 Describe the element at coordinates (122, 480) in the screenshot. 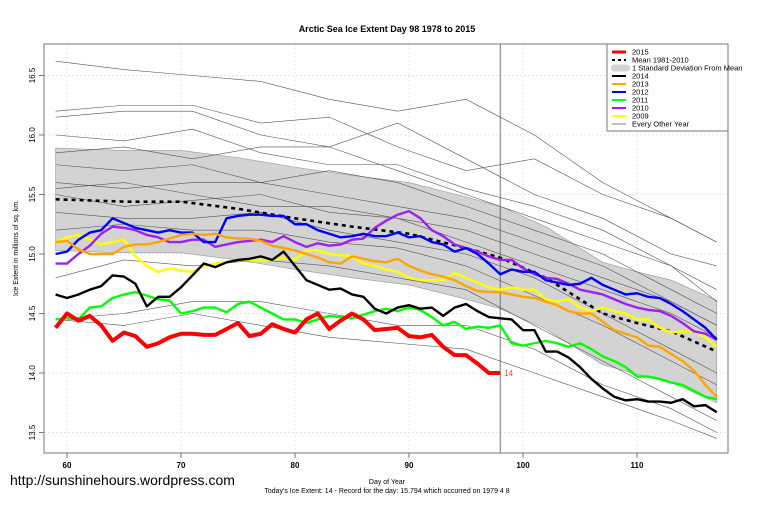

I see `watermark-url: http://sunshinehours.wordpress.com` at that location.